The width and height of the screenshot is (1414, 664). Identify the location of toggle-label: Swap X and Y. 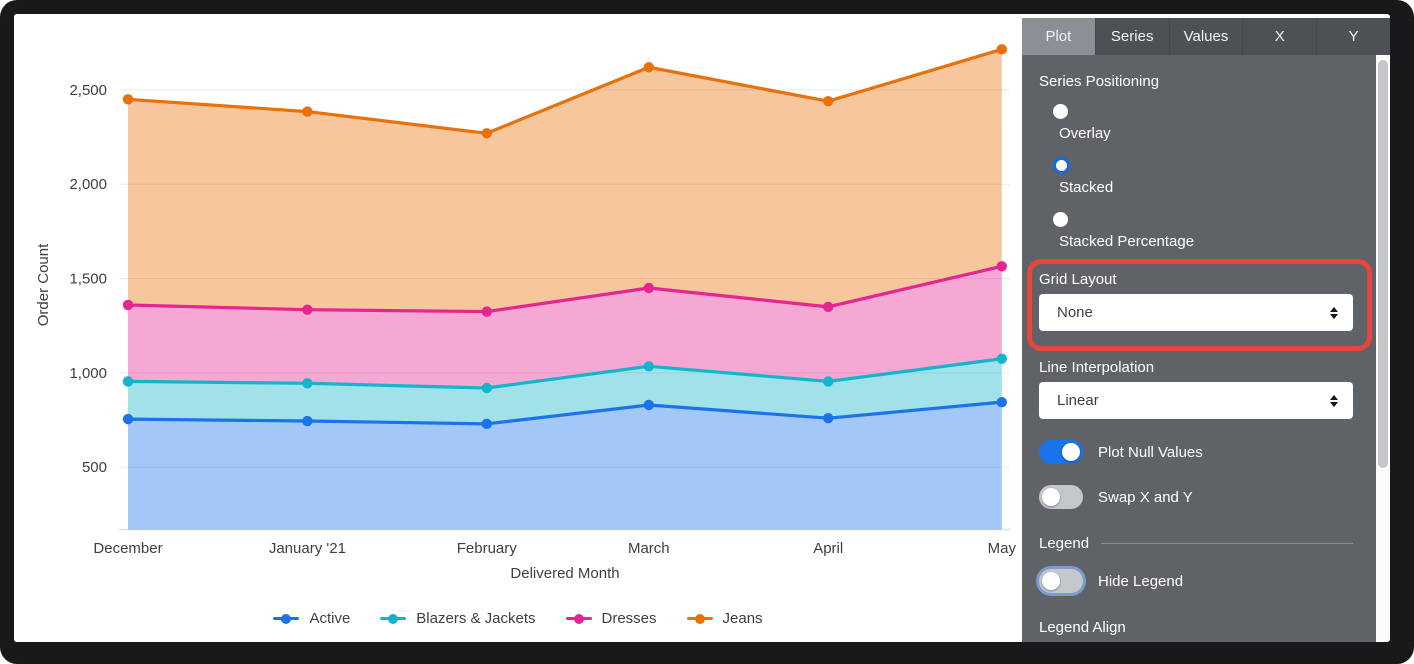
(1145, 497).